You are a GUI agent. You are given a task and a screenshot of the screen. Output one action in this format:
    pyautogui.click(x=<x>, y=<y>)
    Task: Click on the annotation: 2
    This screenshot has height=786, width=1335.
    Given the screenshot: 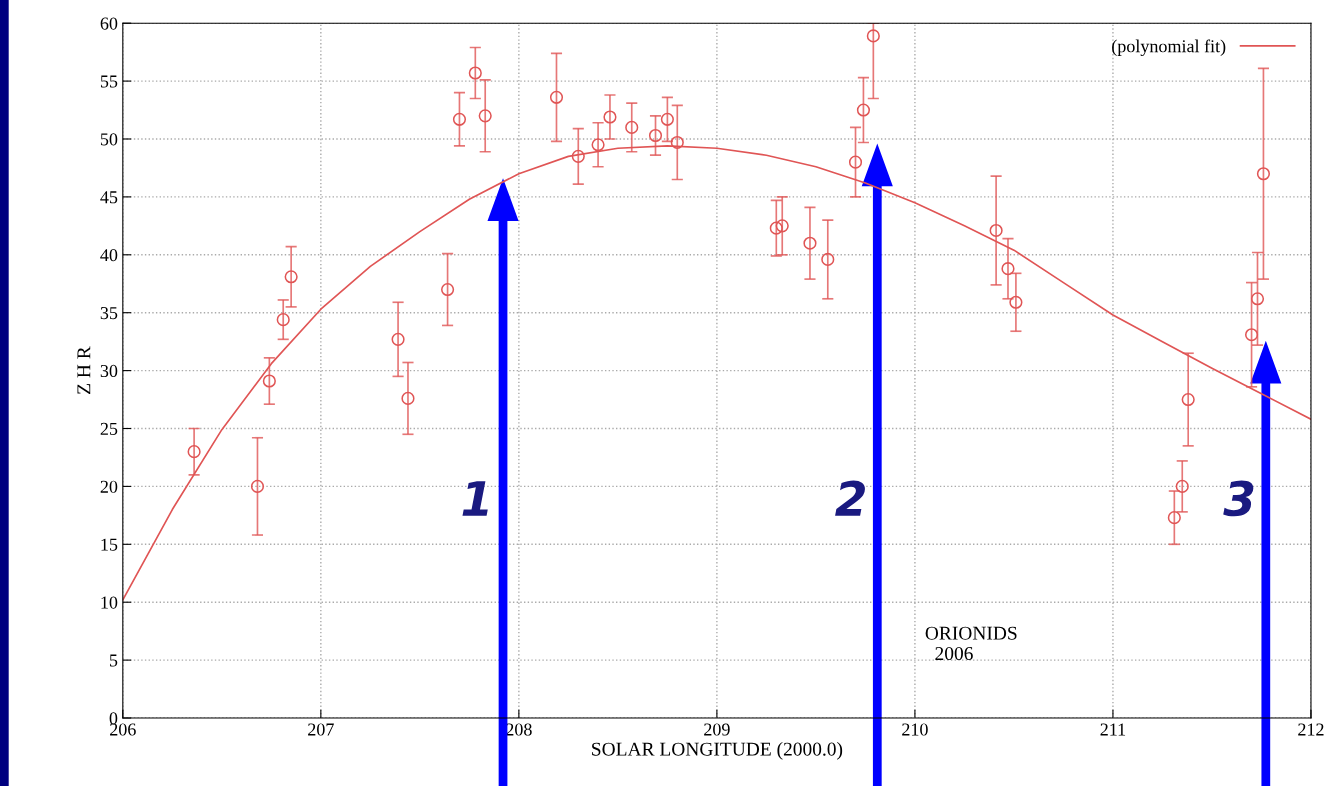 What is the action you would take?
    pyautogui.click(x=850, y=498)
    